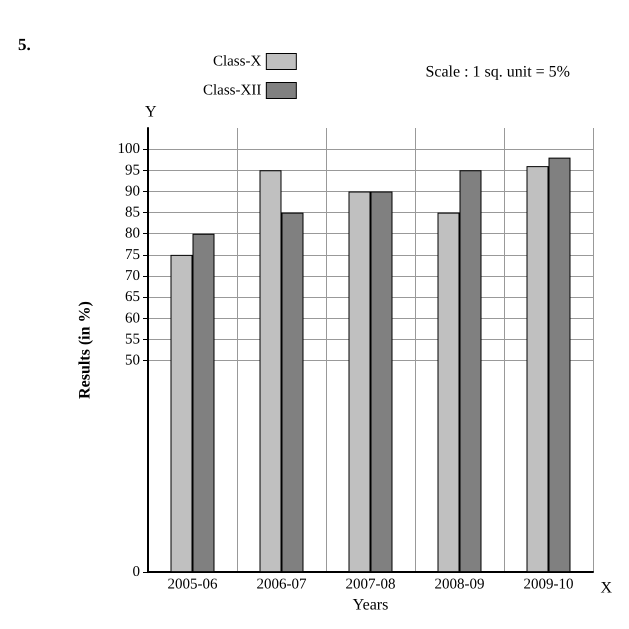 The image size is (629, 629). I want to click on text: Scale : 1 sq. unit = 5%, so click(497, 72).